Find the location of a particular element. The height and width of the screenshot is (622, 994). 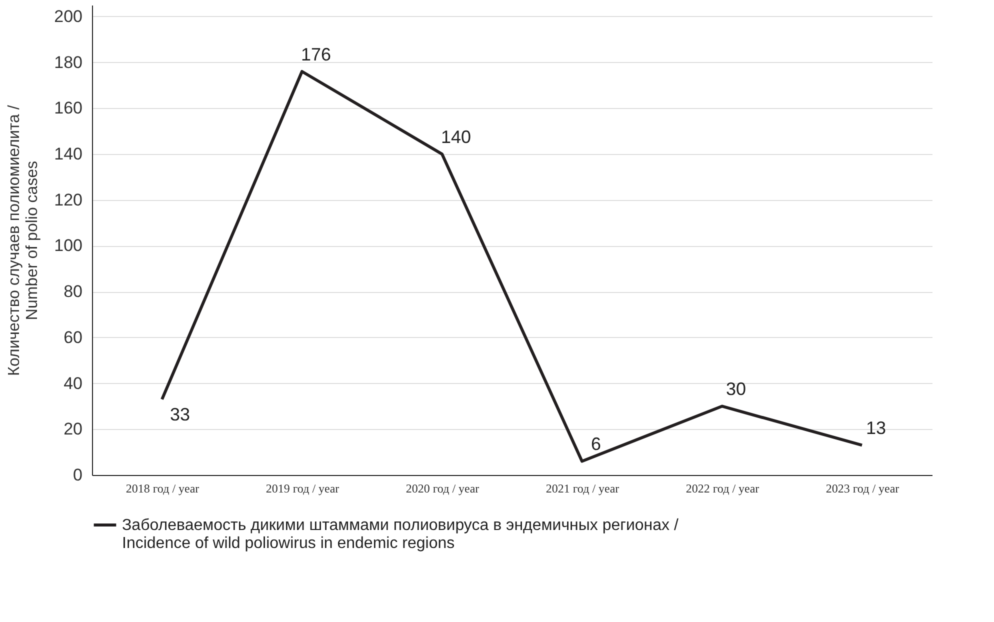

x-tick-label: 2023 год / year is located at coordinates (863, 489).